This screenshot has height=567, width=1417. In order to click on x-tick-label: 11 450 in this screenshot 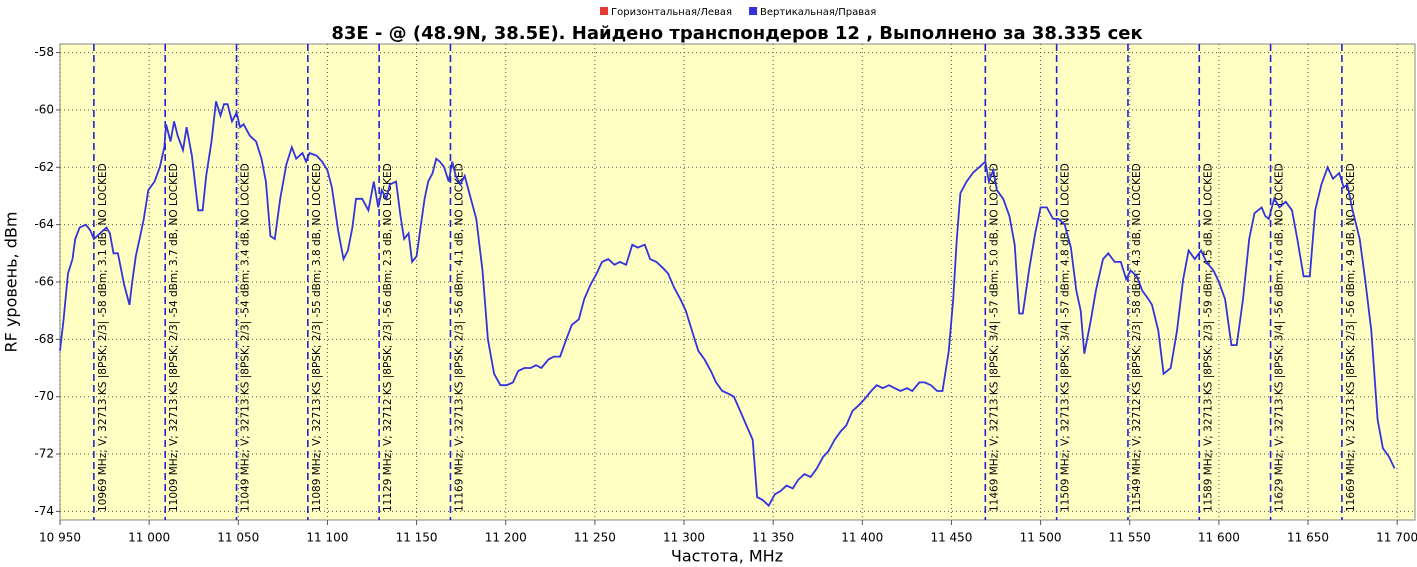, I will do `click(951, 538)`.